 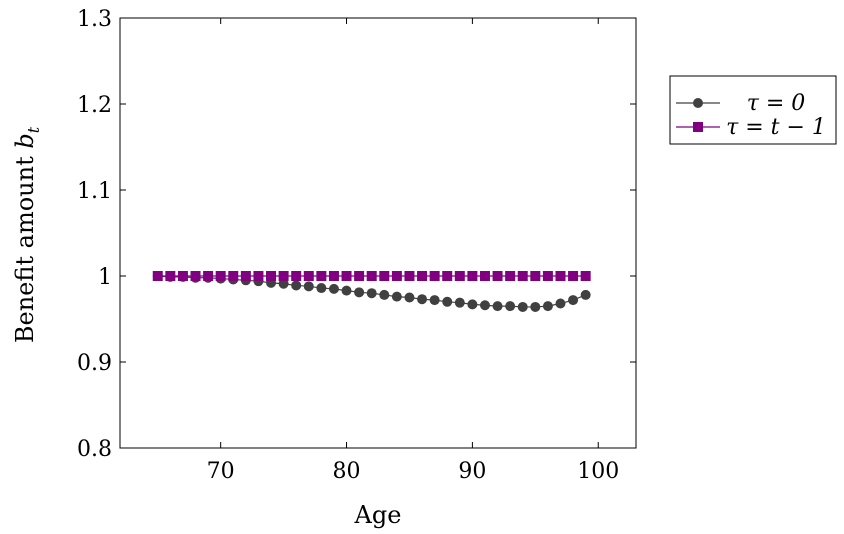 I want to click on svg-text: Benefit amount bt, so click(x=27, y=234).